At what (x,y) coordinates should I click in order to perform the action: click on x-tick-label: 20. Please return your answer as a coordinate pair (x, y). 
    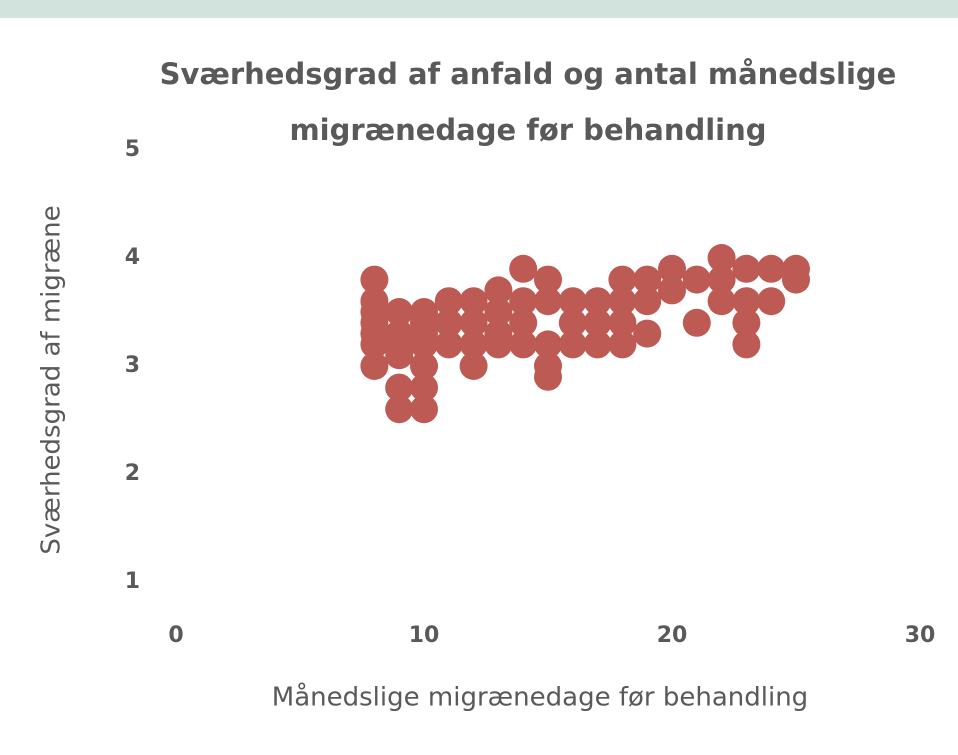
    Looking at the image, I should click on (672, 635).